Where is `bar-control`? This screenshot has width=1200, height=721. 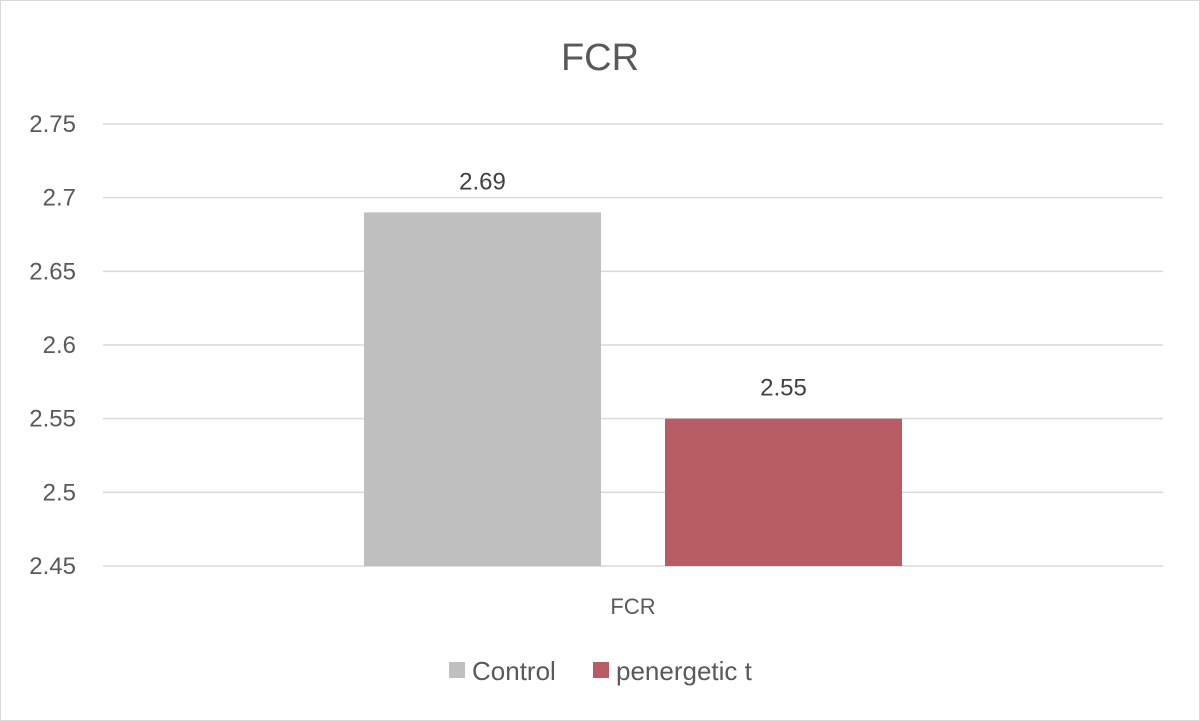
bar-control is located at coordinates (482, 389).